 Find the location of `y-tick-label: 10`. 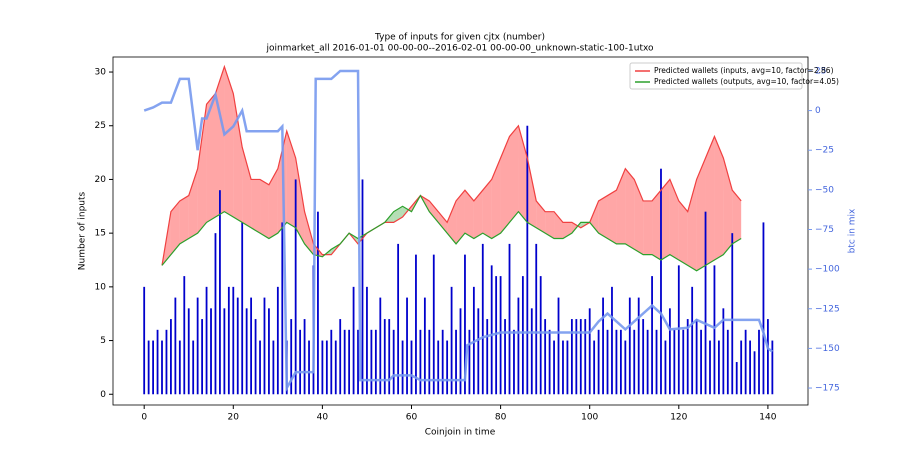

y-tick-label: 10 is located at coordinates (101, 287).